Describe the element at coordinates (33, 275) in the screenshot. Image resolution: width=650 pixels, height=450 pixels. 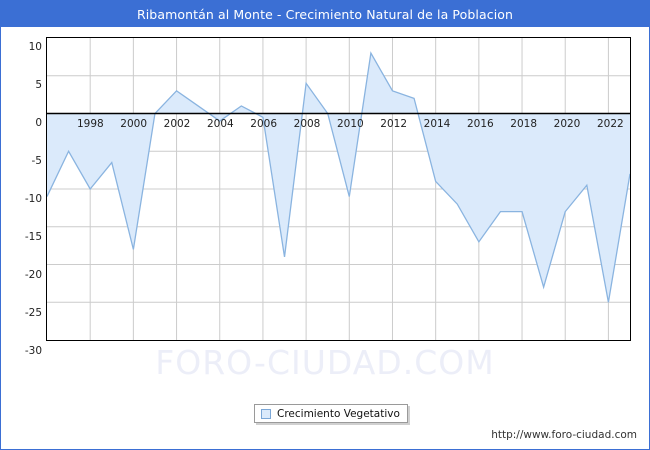
I see `y-axis-tick-label: -20` at that location.